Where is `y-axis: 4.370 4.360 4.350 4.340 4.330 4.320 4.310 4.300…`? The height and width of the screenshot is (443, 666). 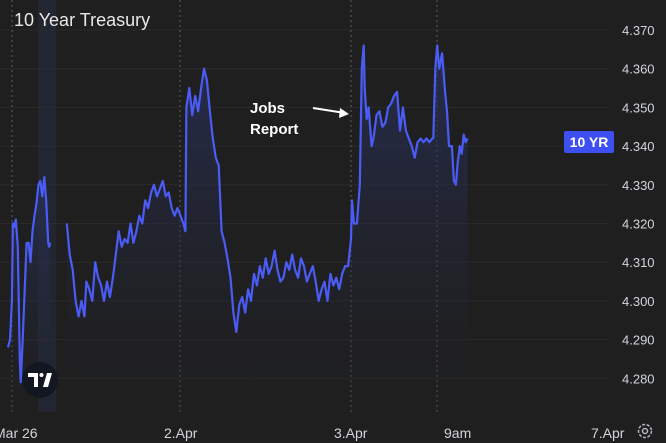 y-axis: 4.370 4.360 4.350 4.340 4.330 4.320 4.310 4.300… is located at coordinates (638, 204).